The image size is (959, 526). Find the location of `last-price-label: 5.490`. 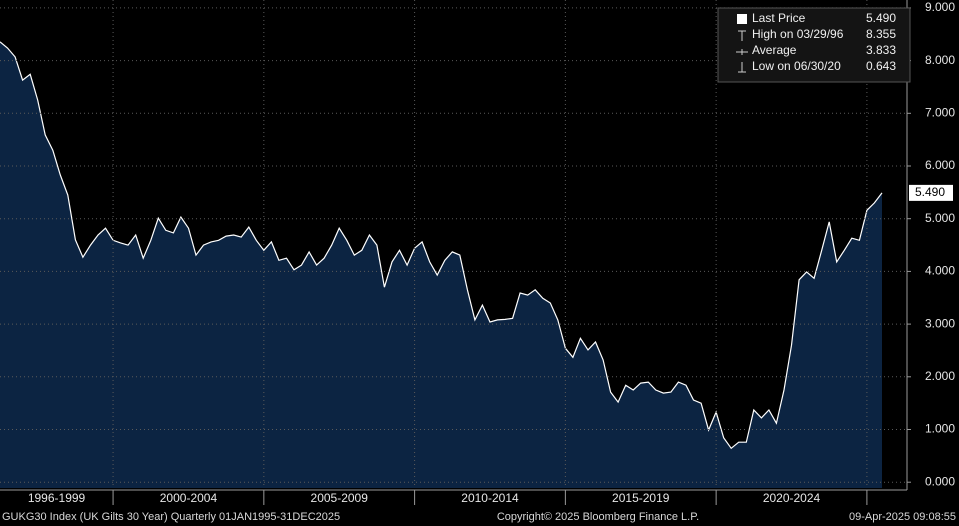

last-price-label: 5.490 is located at coordinates (930, 192).